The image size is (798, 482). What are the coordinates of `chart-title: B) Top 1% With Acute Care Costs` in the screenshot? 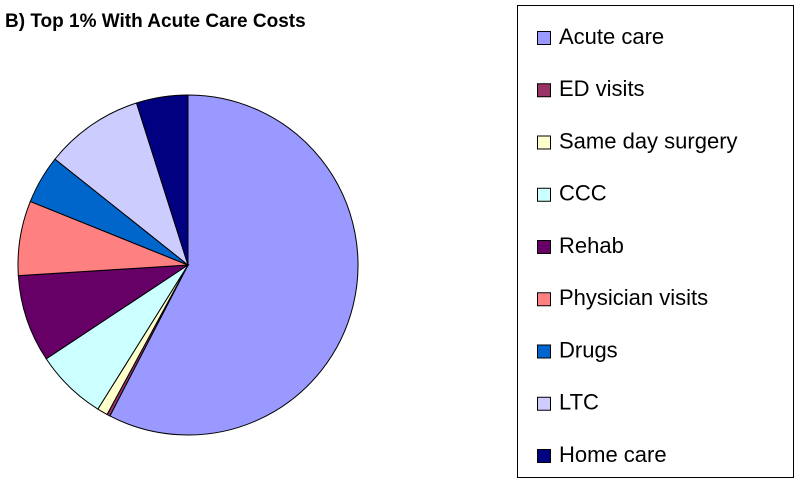 It's located at (155, 21).